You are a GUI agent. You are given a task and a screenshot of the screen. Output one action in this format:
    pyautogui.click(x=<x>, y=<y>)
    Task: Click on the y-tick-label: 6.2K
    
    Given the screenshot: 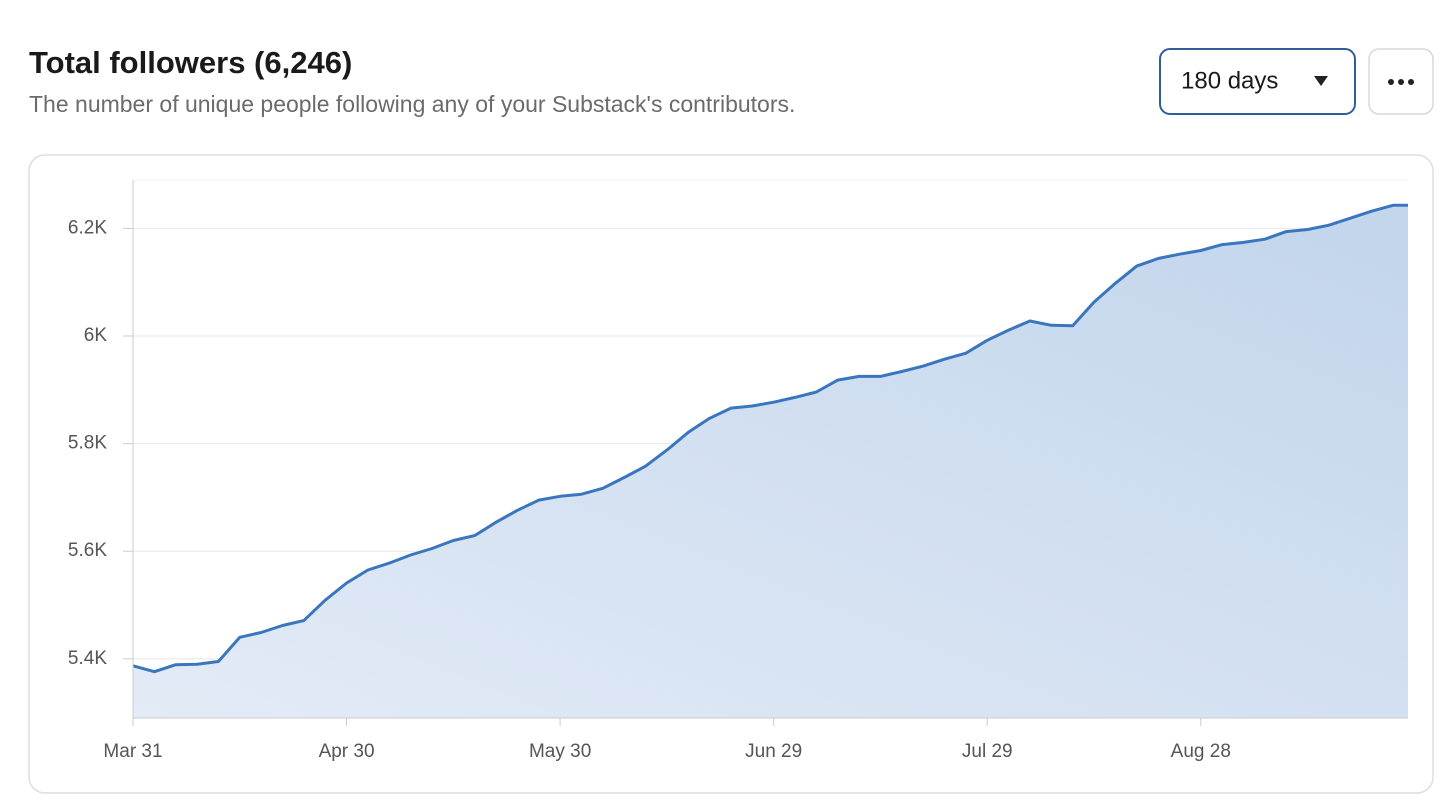 What is the action you would take?
    pyautogui.click(x=87, y=227)
    